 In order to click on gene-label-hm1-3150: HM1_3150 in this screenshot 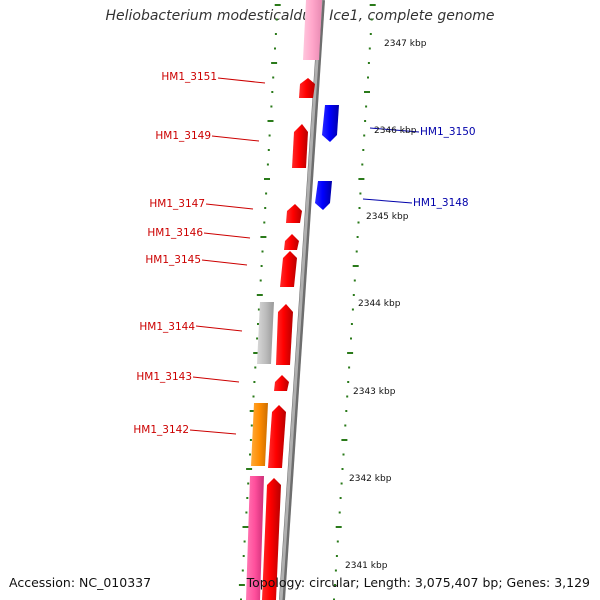, I will do `click(448, 132)`.